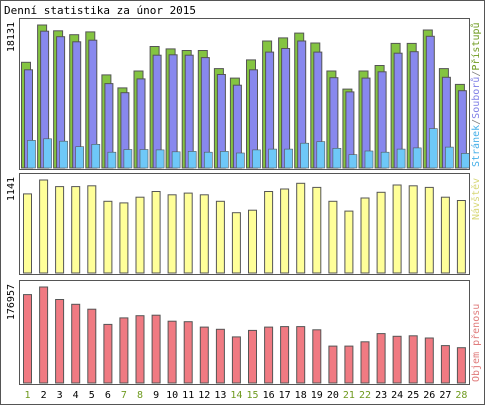 The width and height of the screenshot is (485, 410). I want to click on legend-hits-label: Stránek, so click(476, 146).